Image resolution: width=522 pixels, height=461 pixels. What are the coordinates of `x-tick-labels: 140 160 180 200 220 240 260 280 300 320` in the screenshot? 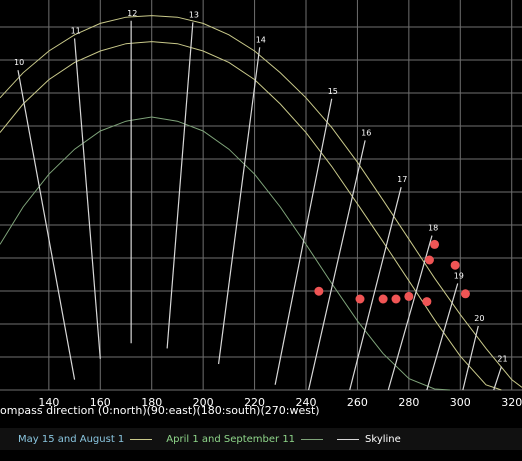 It's located at (280, 402).